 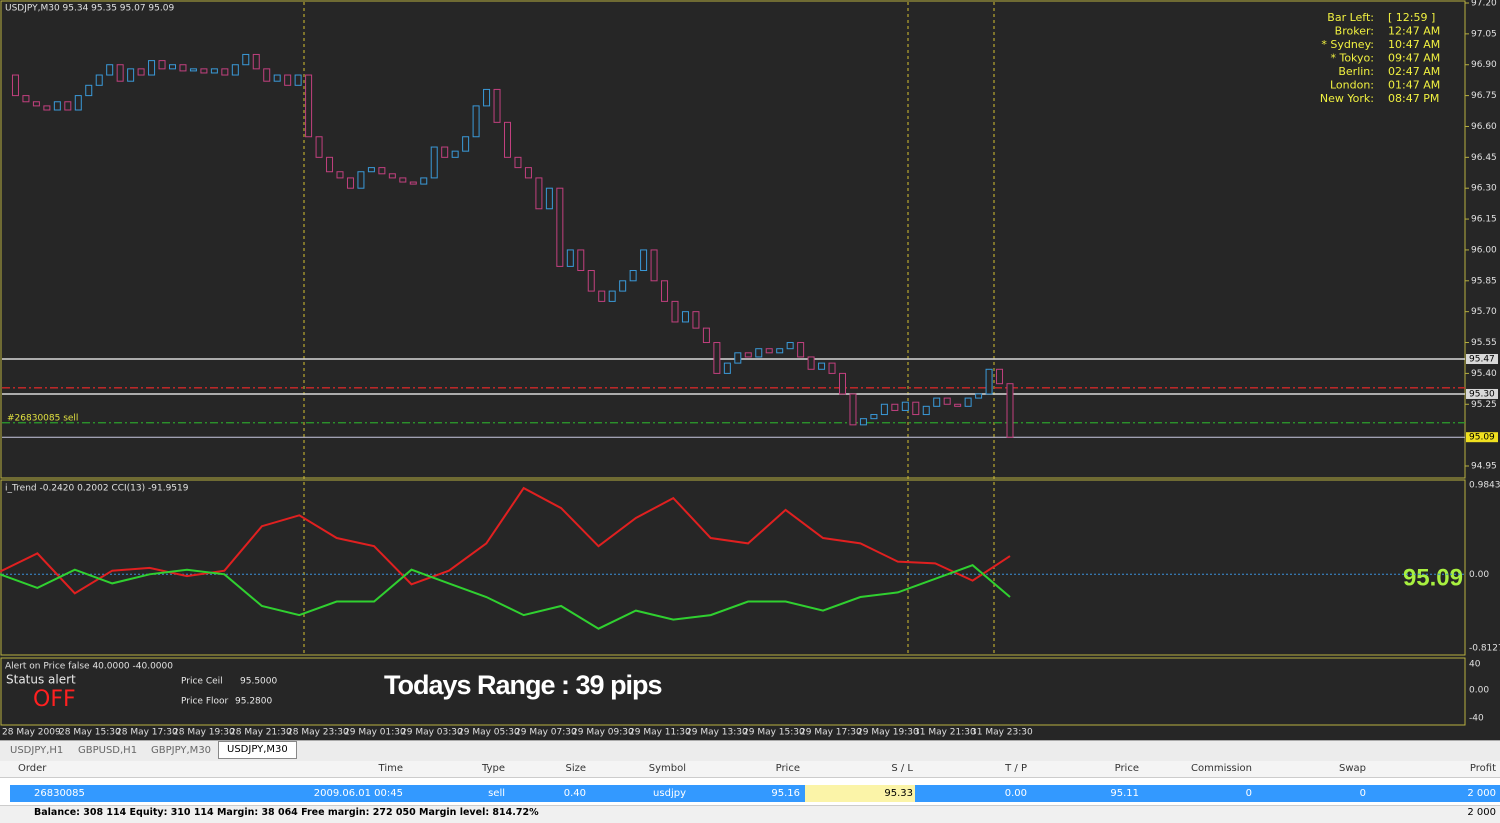 I want to click on chart-tab: USDJPY,M30, so click(x=257, y=750).